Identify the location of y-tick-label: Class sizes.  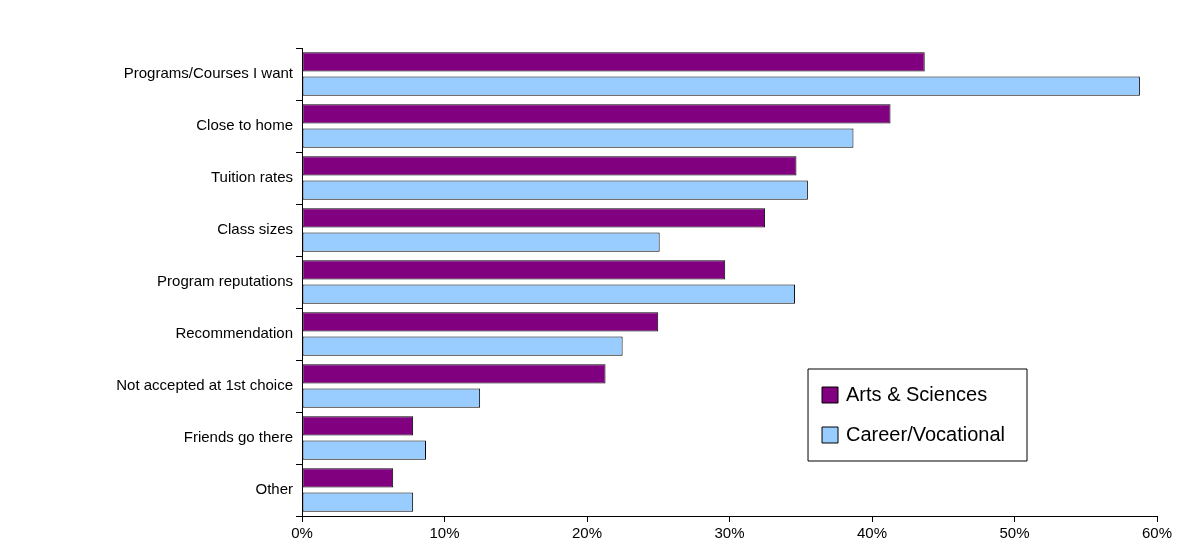
(255, 229).